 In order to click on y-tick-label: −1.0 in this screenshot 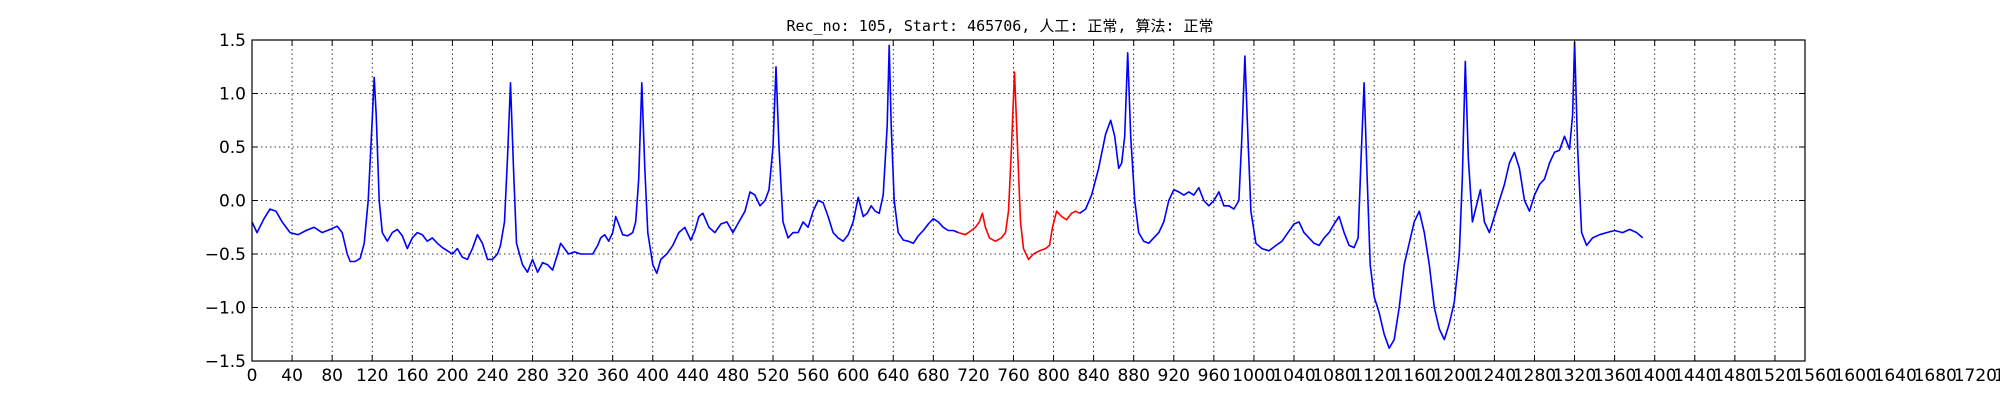, I will do `click(225, 309)`.